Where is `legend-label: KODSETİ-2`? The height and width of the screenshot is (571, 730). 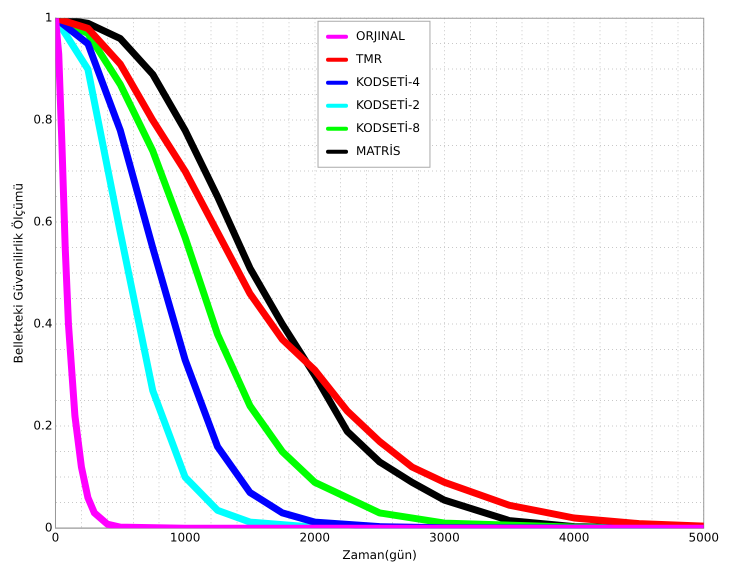
legend-label: KODSETİ-2 is located at coordinates (388, 105).